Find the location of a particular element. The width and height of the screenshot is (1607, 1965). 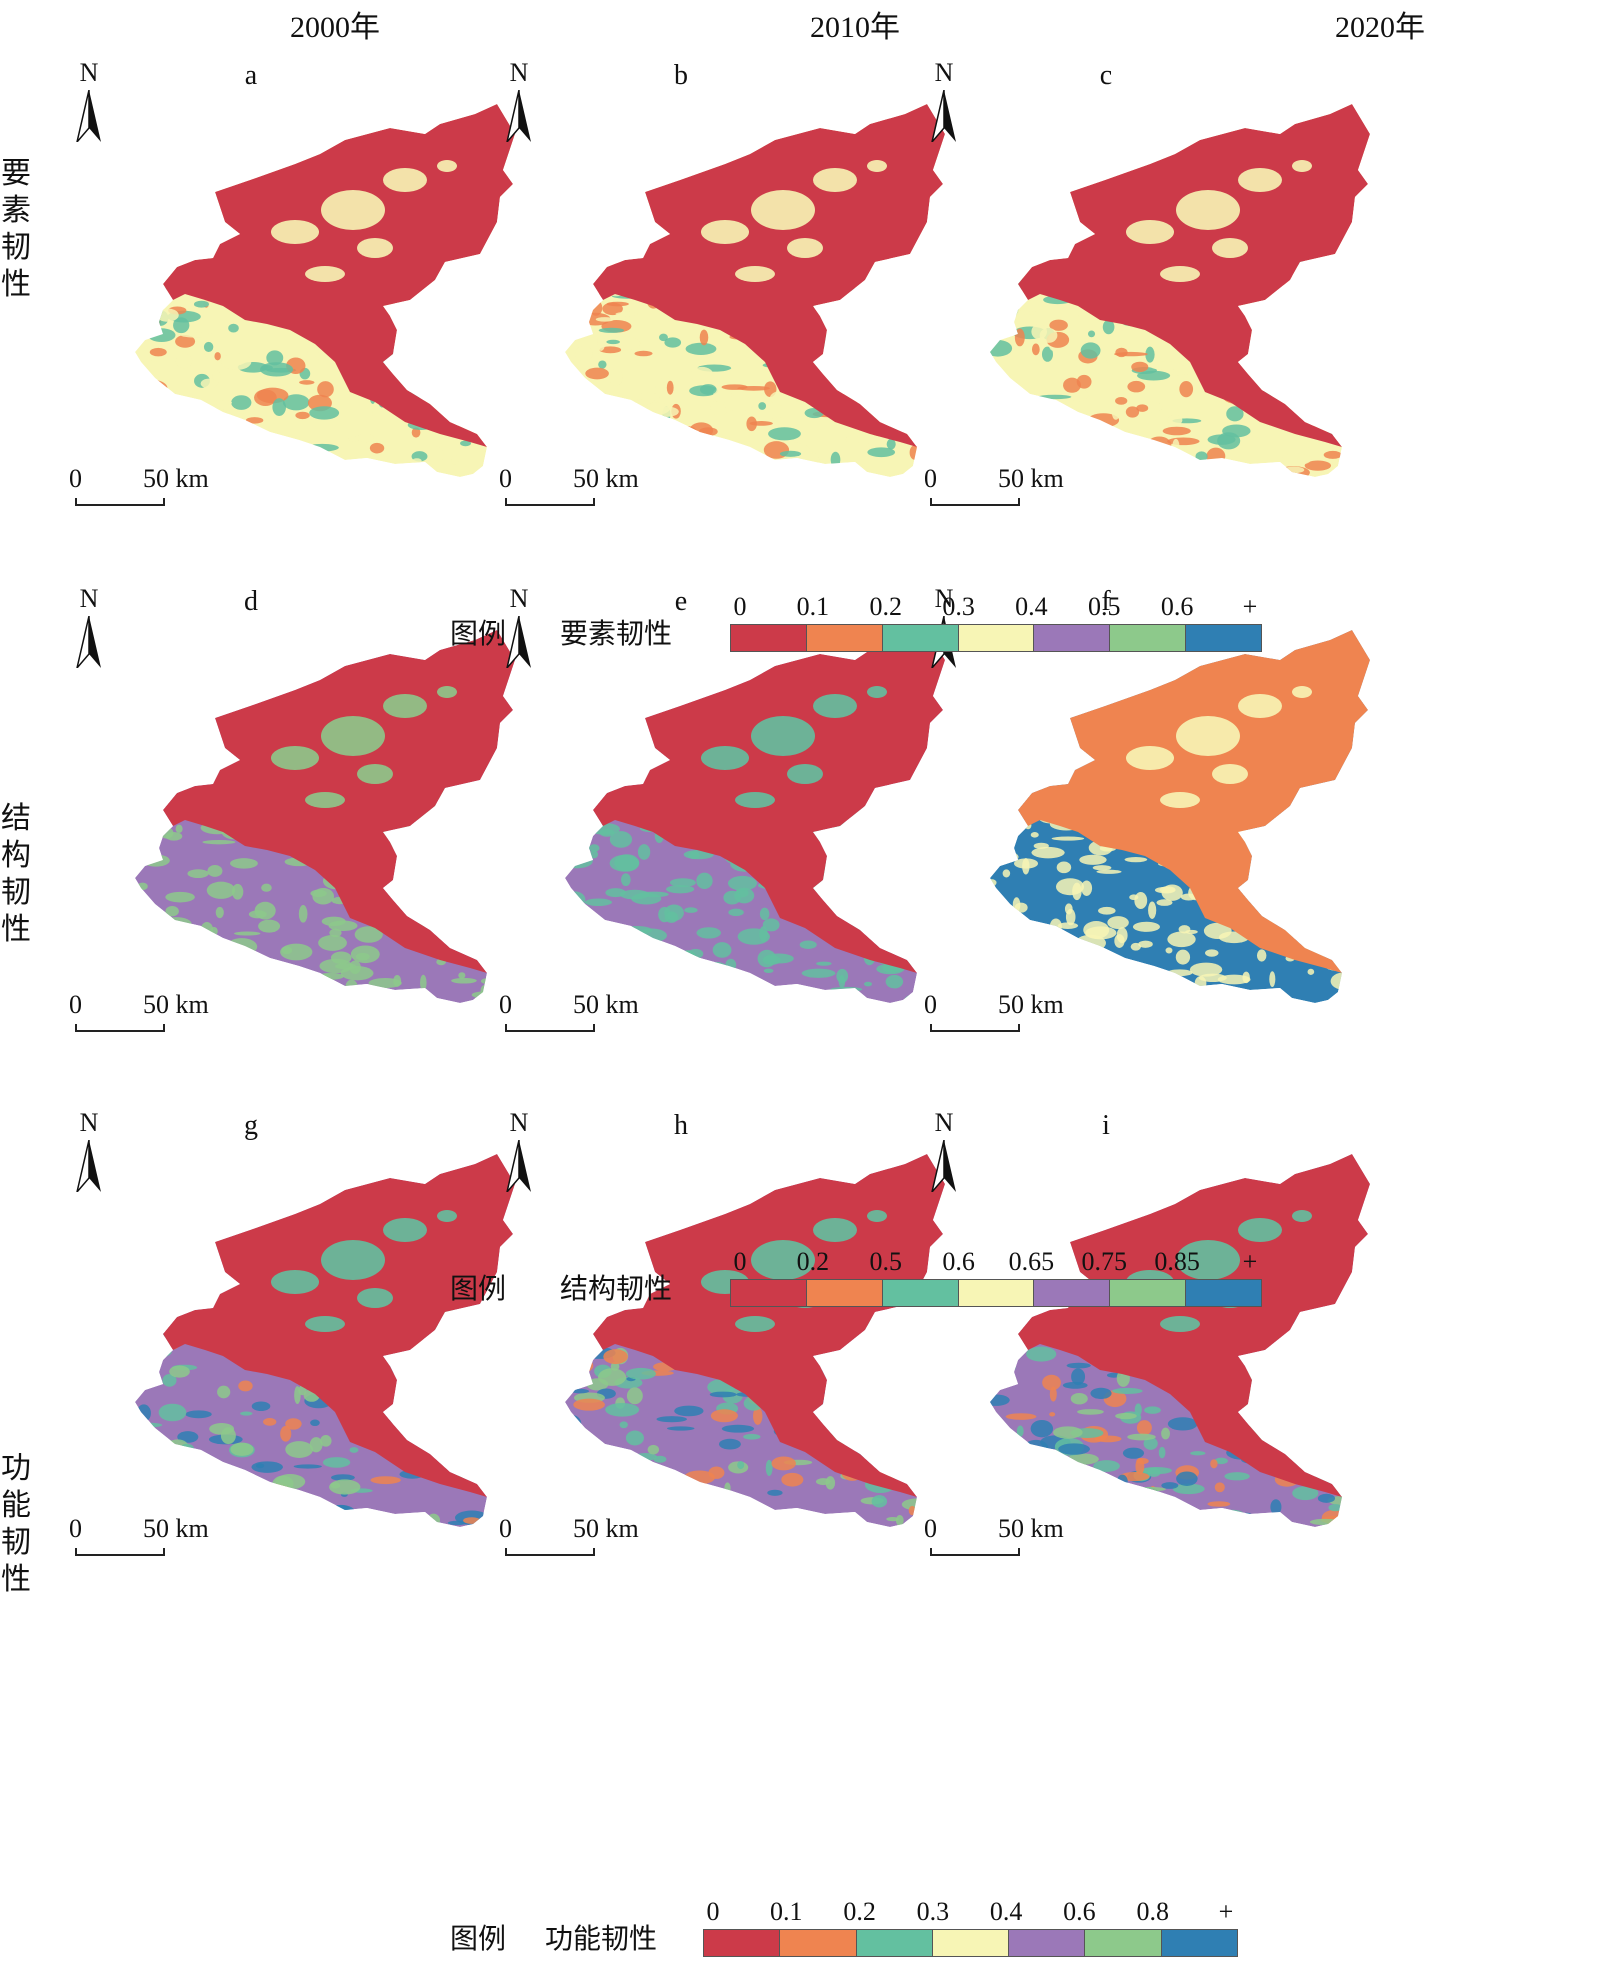

map-panel-a: a N 0 50 km is located at coordinates (300, 300).